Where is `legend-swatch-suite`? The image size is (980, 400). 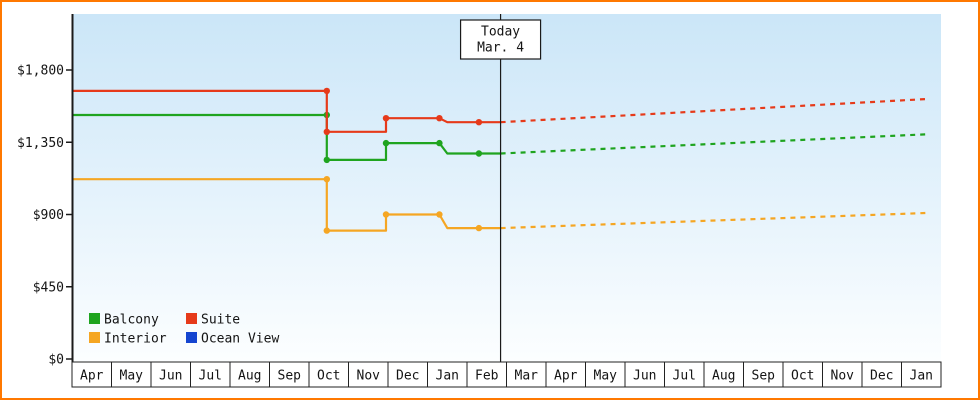
legend-swatch-suite is located at coordinates (191, 318).